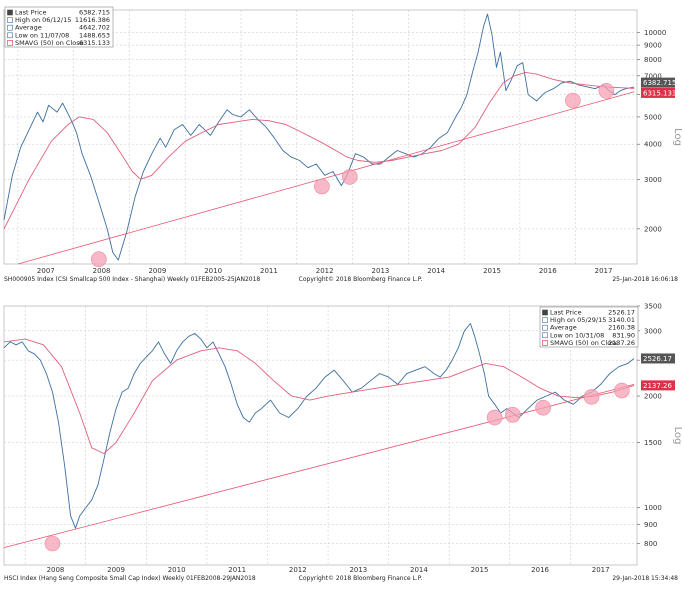 Image resolution: width=682 pixels, height=589 pixels. Describe the element at coordinates (650, 525) in the screenshot. I see `y-tick-label: 900` at that location.